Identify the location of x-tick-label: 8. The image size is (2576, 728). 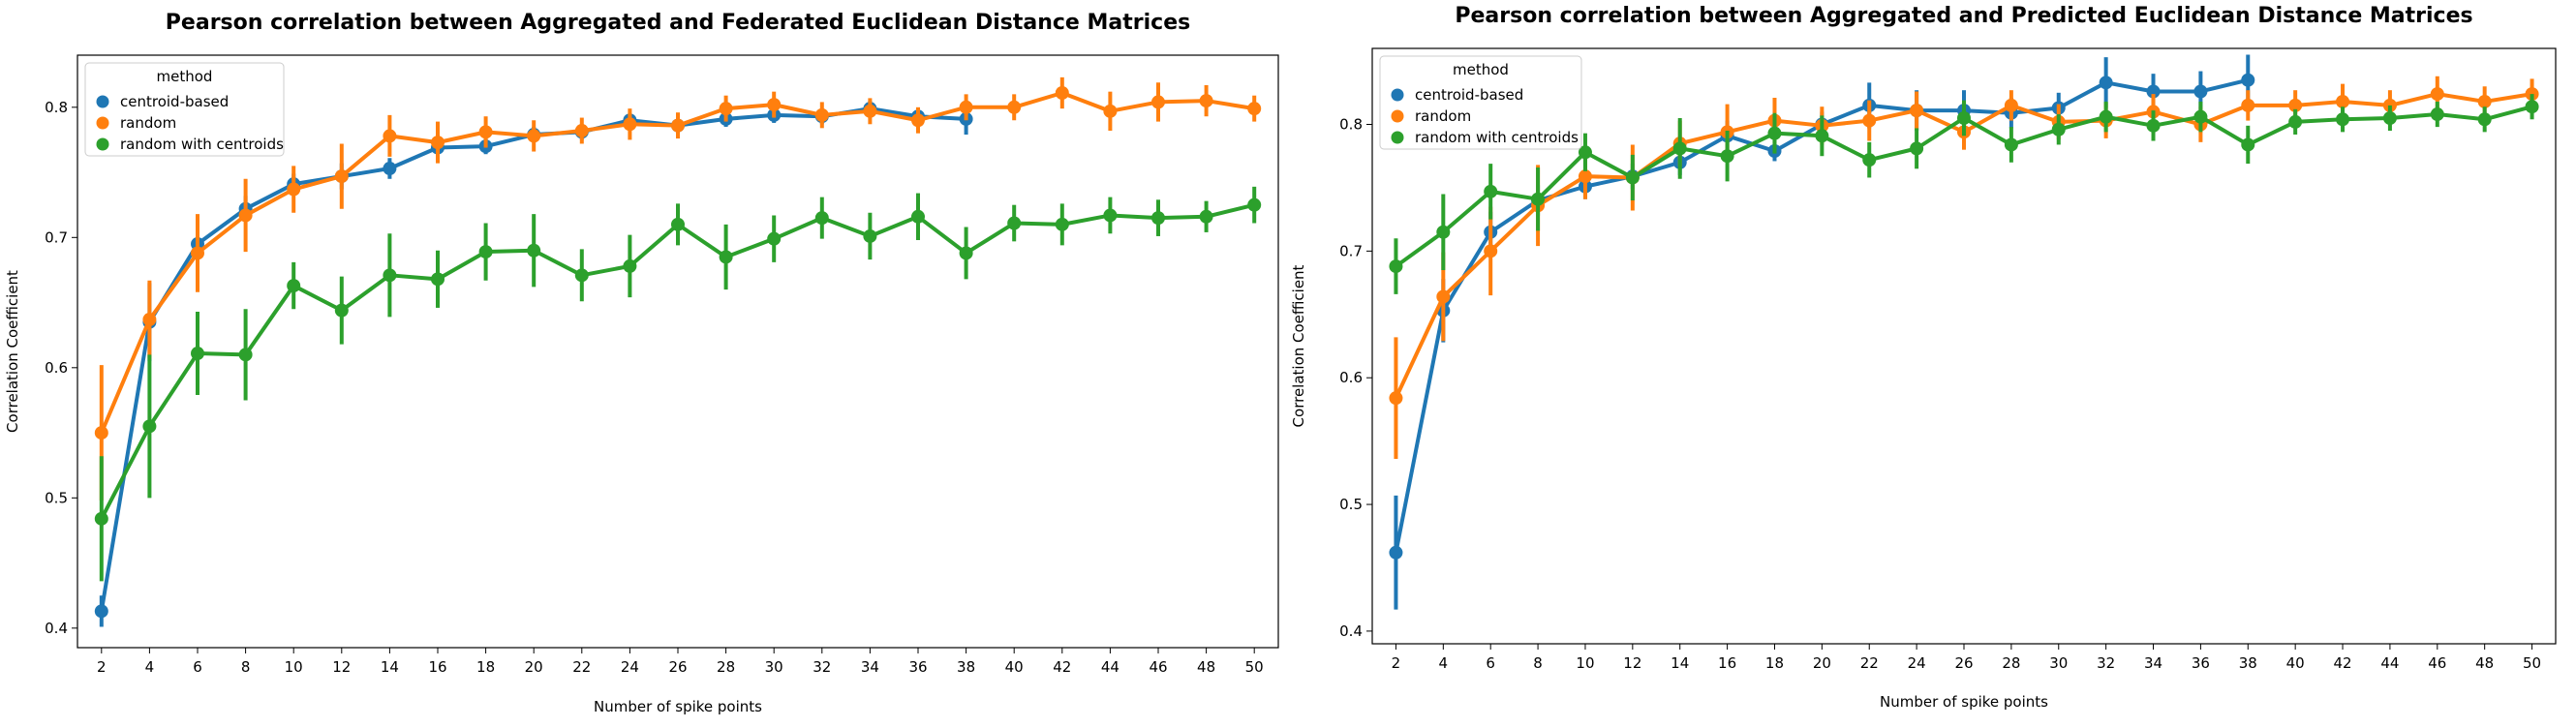
(1538, 663).